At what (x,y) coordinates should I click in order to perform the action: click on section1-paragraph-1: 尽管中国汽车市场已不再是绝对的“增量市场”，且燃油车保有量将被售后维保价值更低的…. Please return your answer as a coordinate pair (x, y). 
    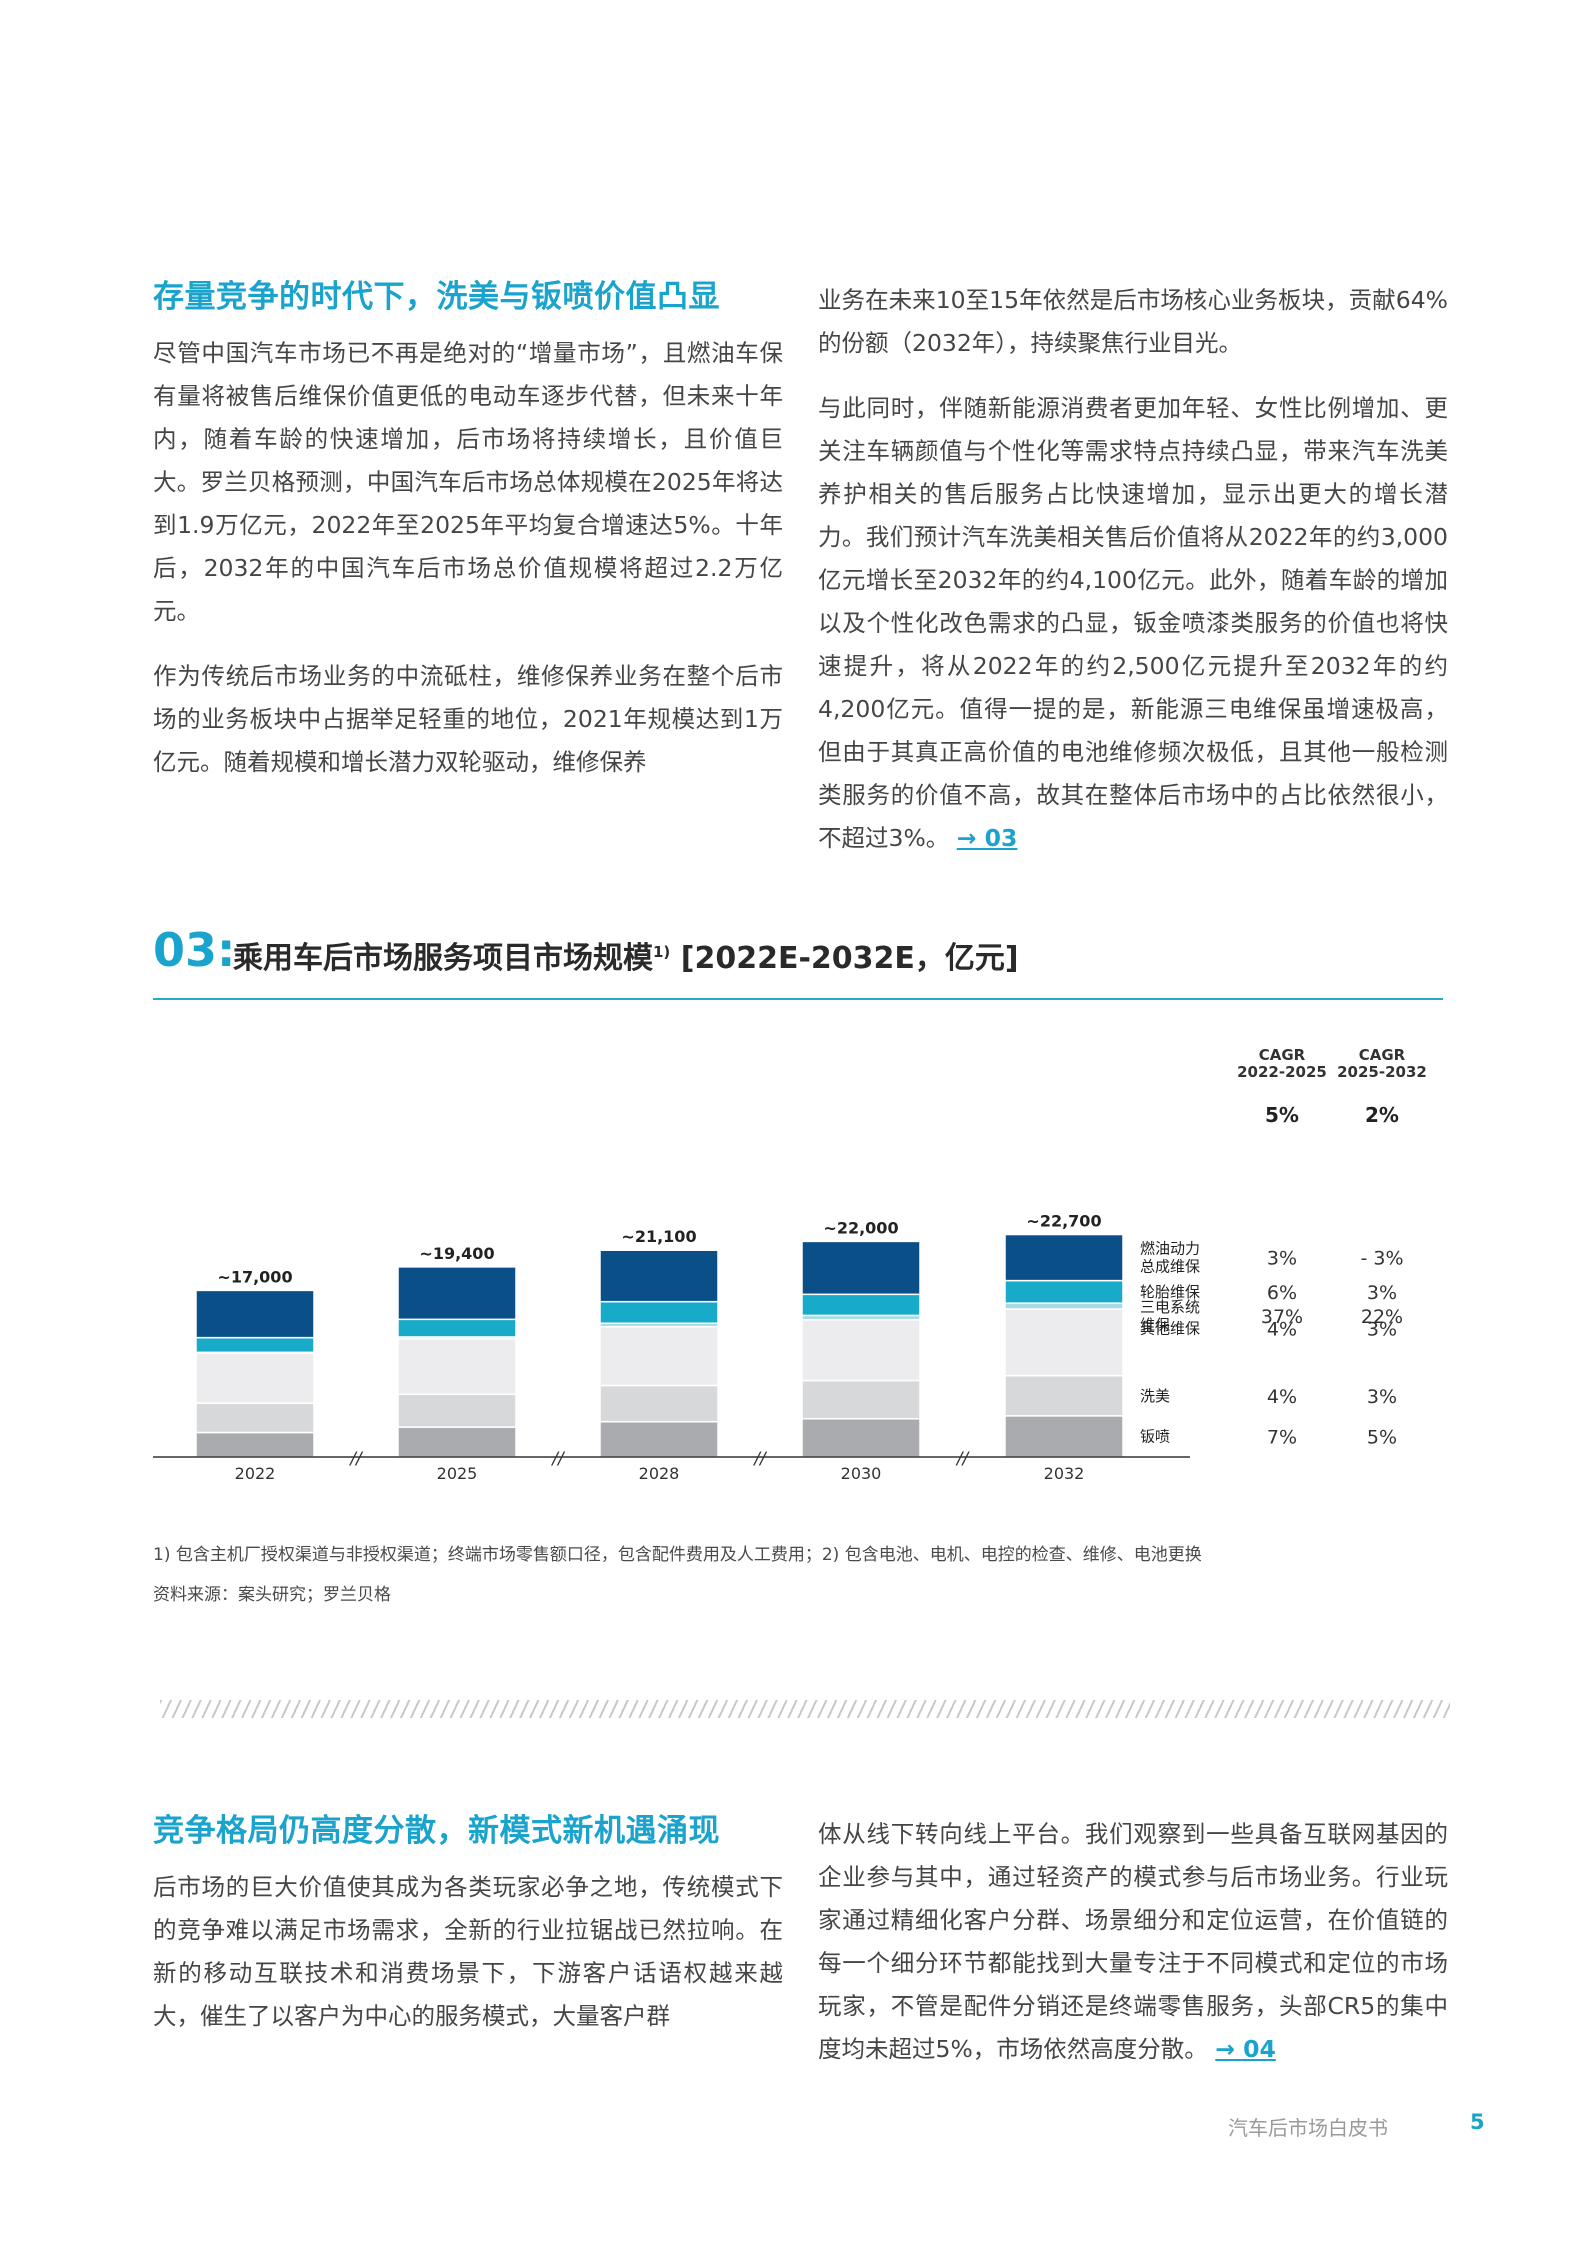
    Looking at the image, I should click on (468, 482).